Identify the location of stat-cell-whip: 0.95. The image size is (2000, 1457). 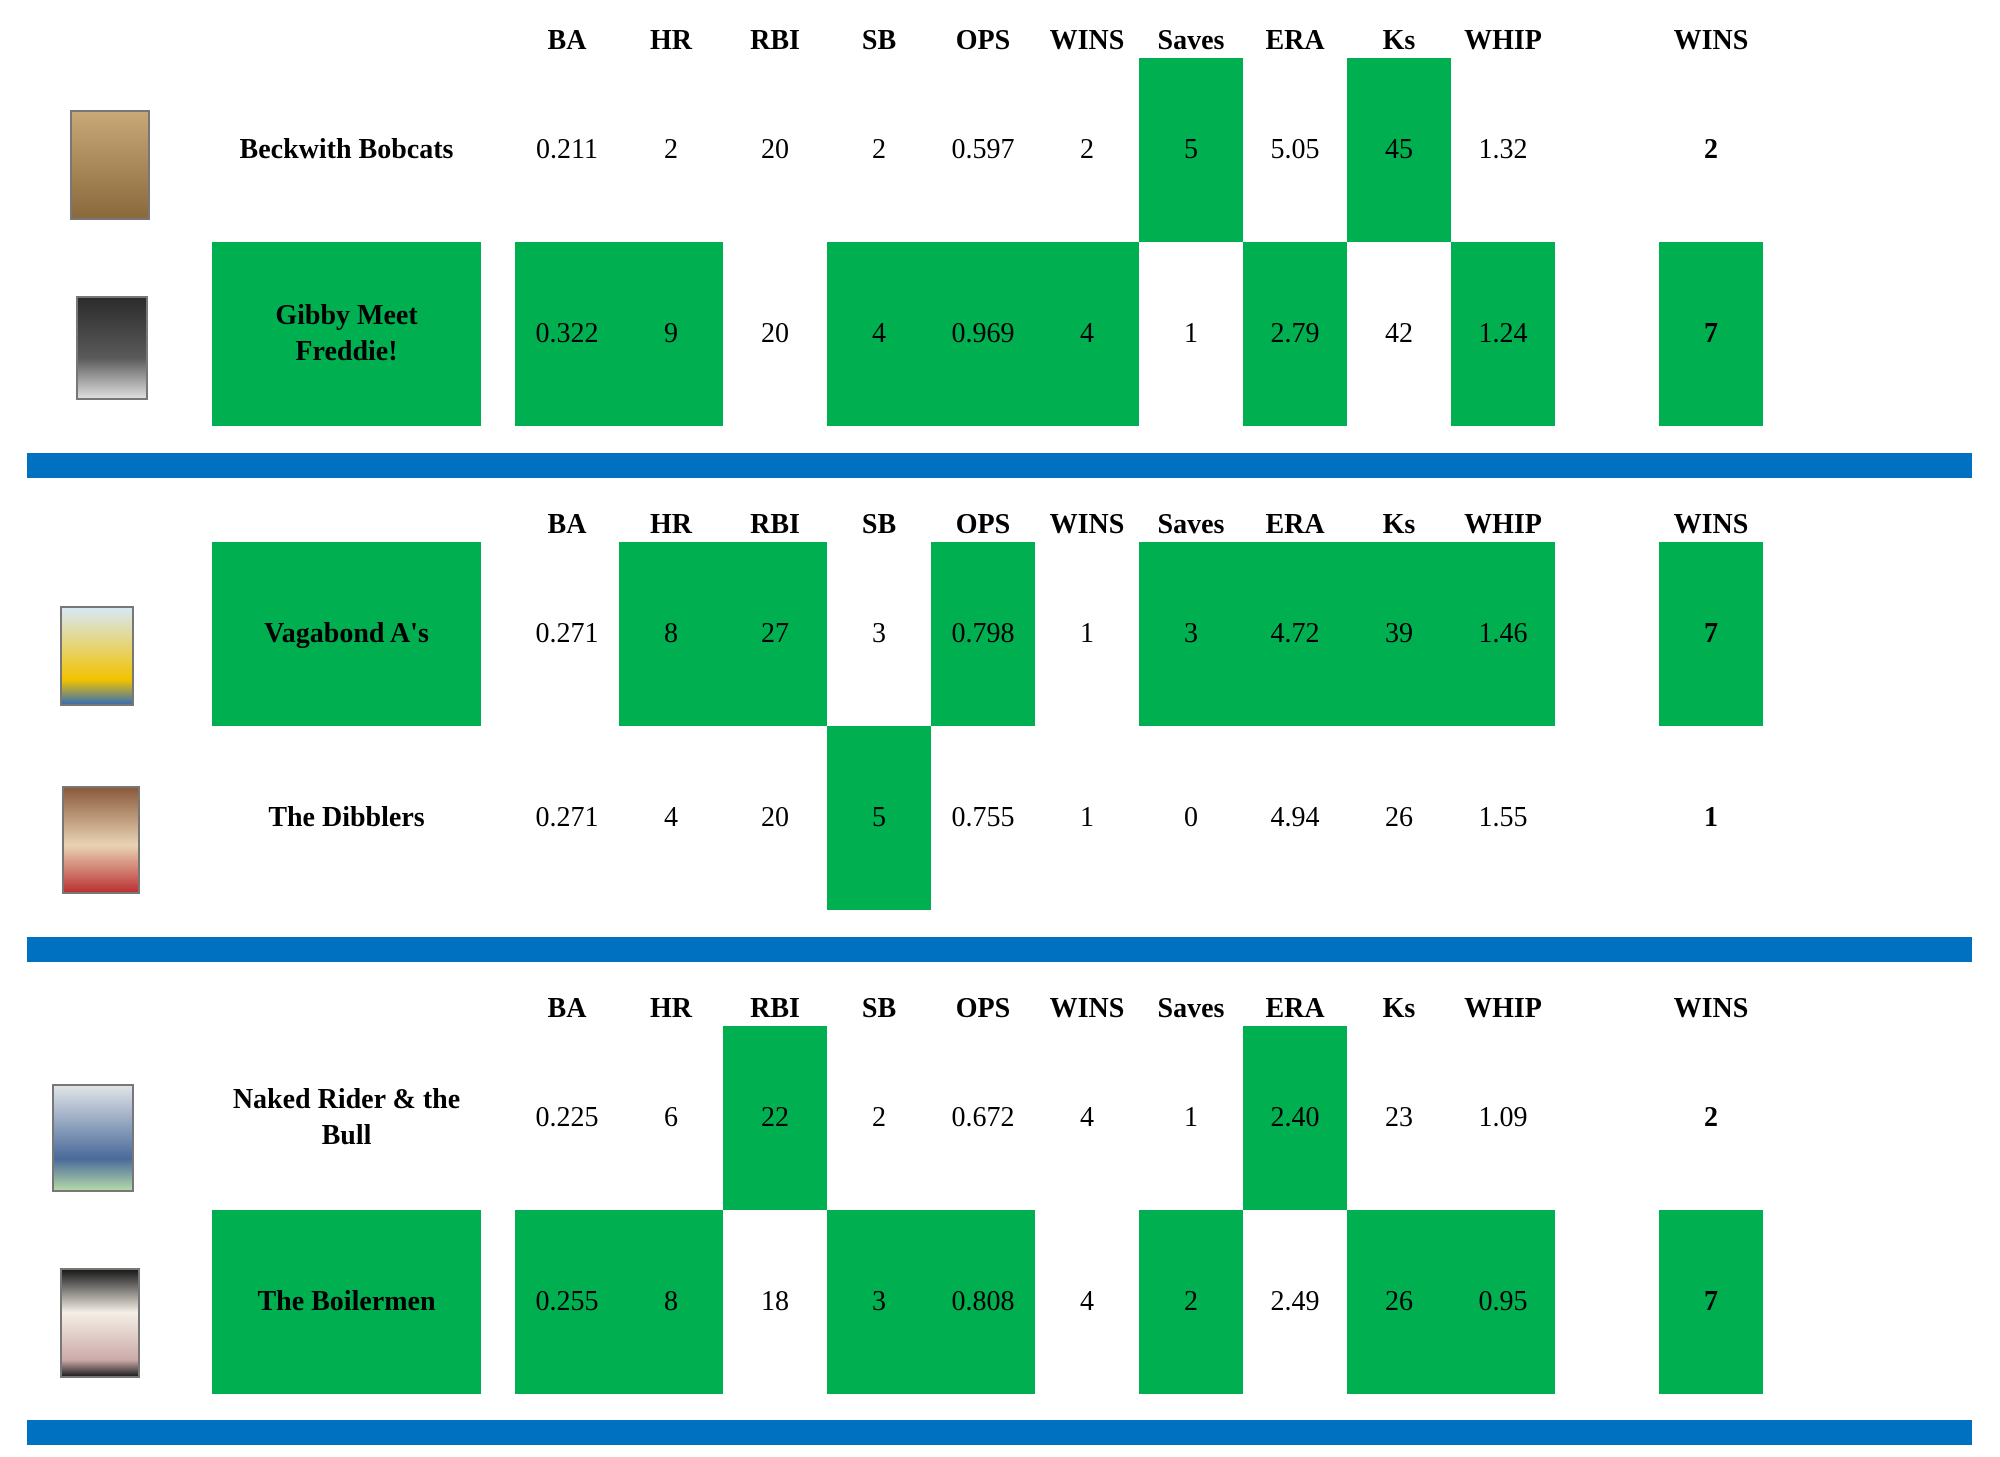
(1503, 1302).